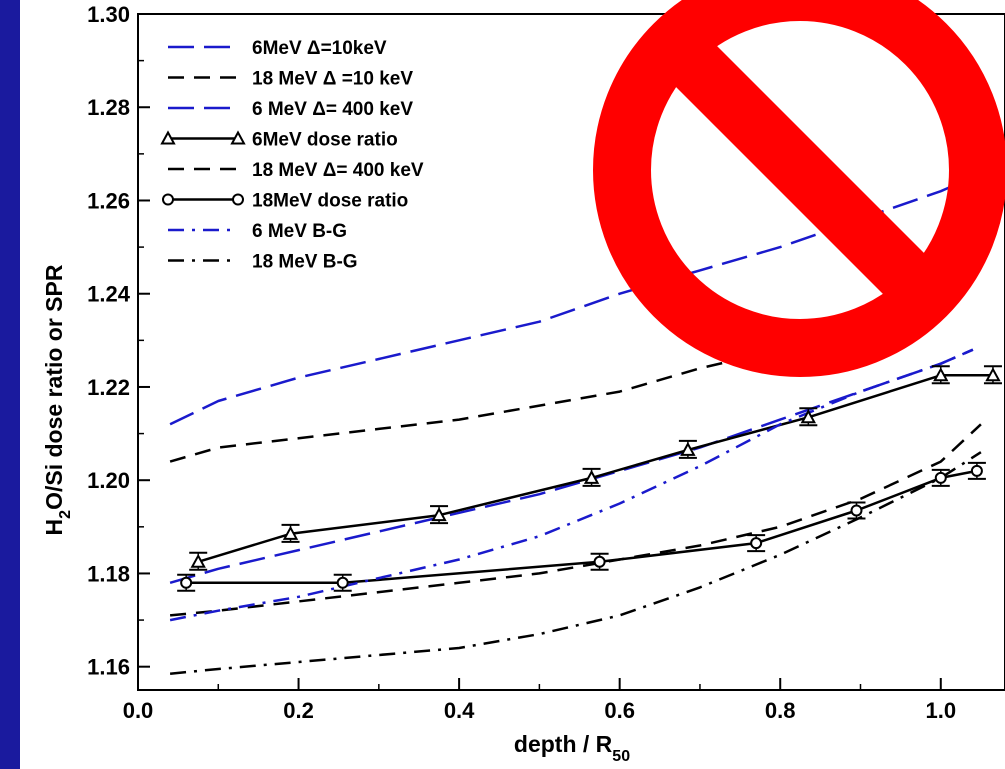  Describe the element at coordinates (459, 710) in the screenshot. I see `x-tick-label: 0.4` at that location.